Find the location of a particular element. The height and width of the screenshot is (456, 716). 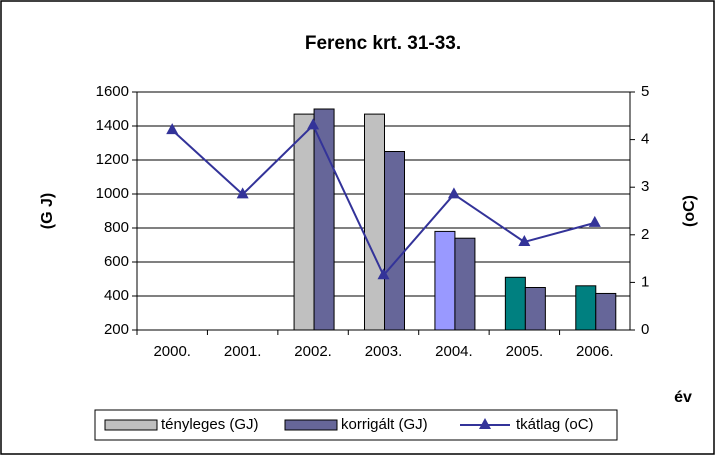

y-tick-label: 400 is located at coordinates (116, 295).